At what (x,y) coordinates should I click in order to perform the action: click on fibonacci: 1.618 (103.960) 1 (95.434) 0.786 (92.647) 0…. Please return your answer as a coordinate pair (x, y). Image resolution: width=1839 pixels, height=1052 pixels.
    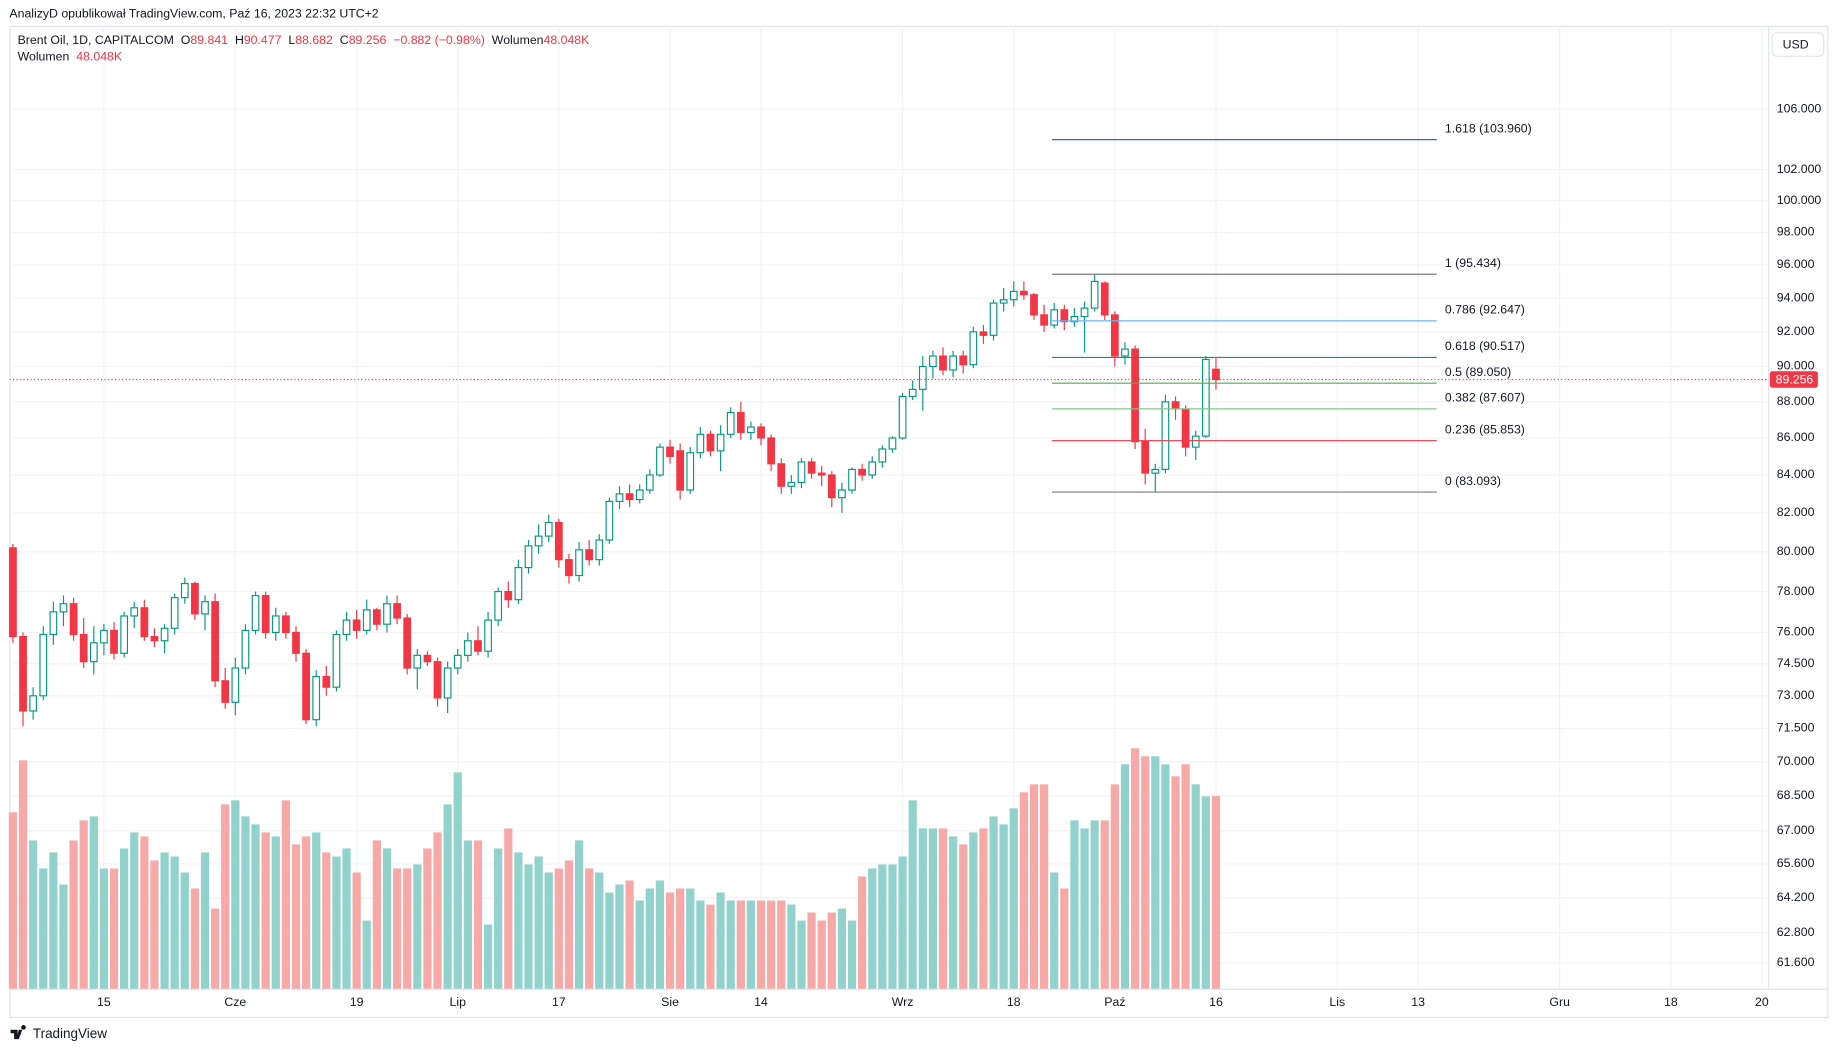
    Looking at the image, I should click on (1292, 307).